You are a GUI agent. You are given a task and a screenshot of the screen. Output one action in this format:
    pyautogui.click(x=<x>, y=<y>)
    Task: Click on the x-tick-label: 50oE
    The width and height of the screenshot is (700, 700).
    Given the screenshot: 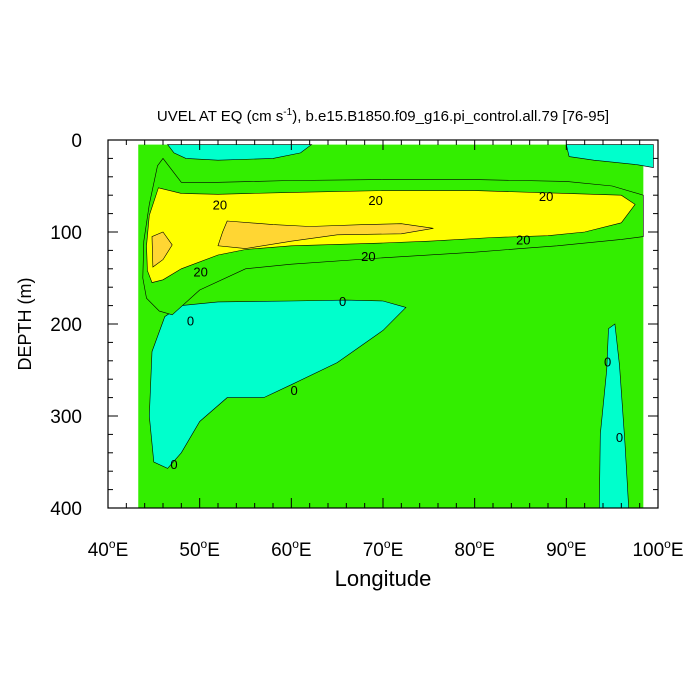 What is the action you would take?
    pyautogui.click(x=199, y=549)
    